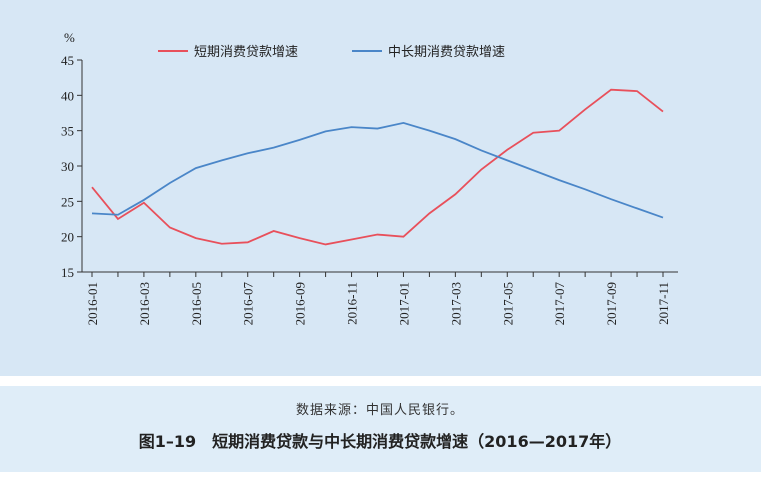  Describe the element at coordinates (144, 303) in the screenshot. I see `x-tick-label: 2016-03` at that location.